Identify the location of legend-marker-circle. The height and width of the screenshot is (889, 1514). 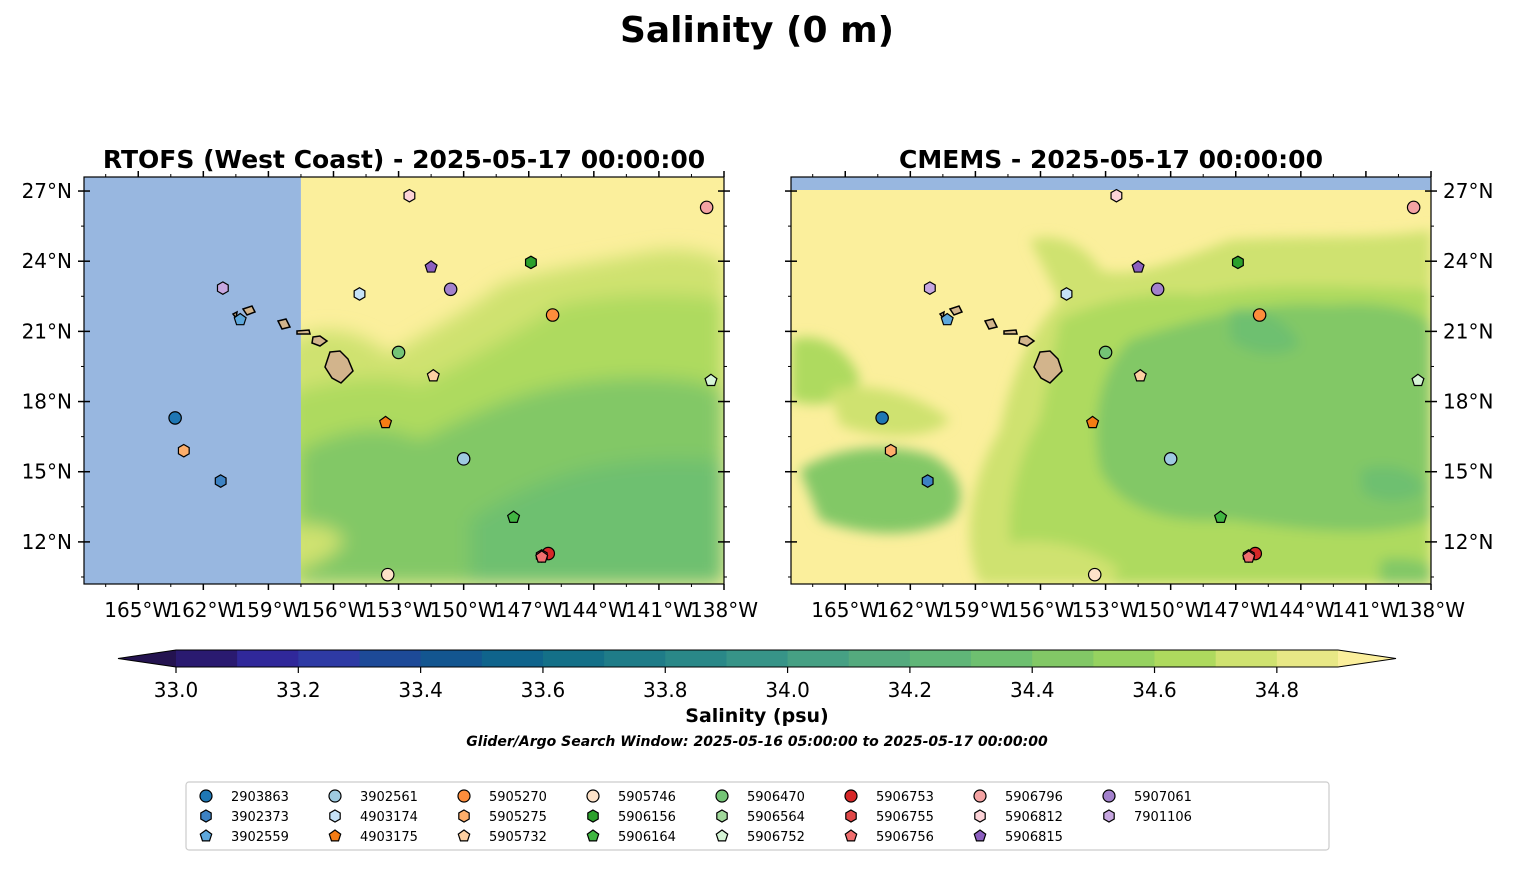
(851, 796).